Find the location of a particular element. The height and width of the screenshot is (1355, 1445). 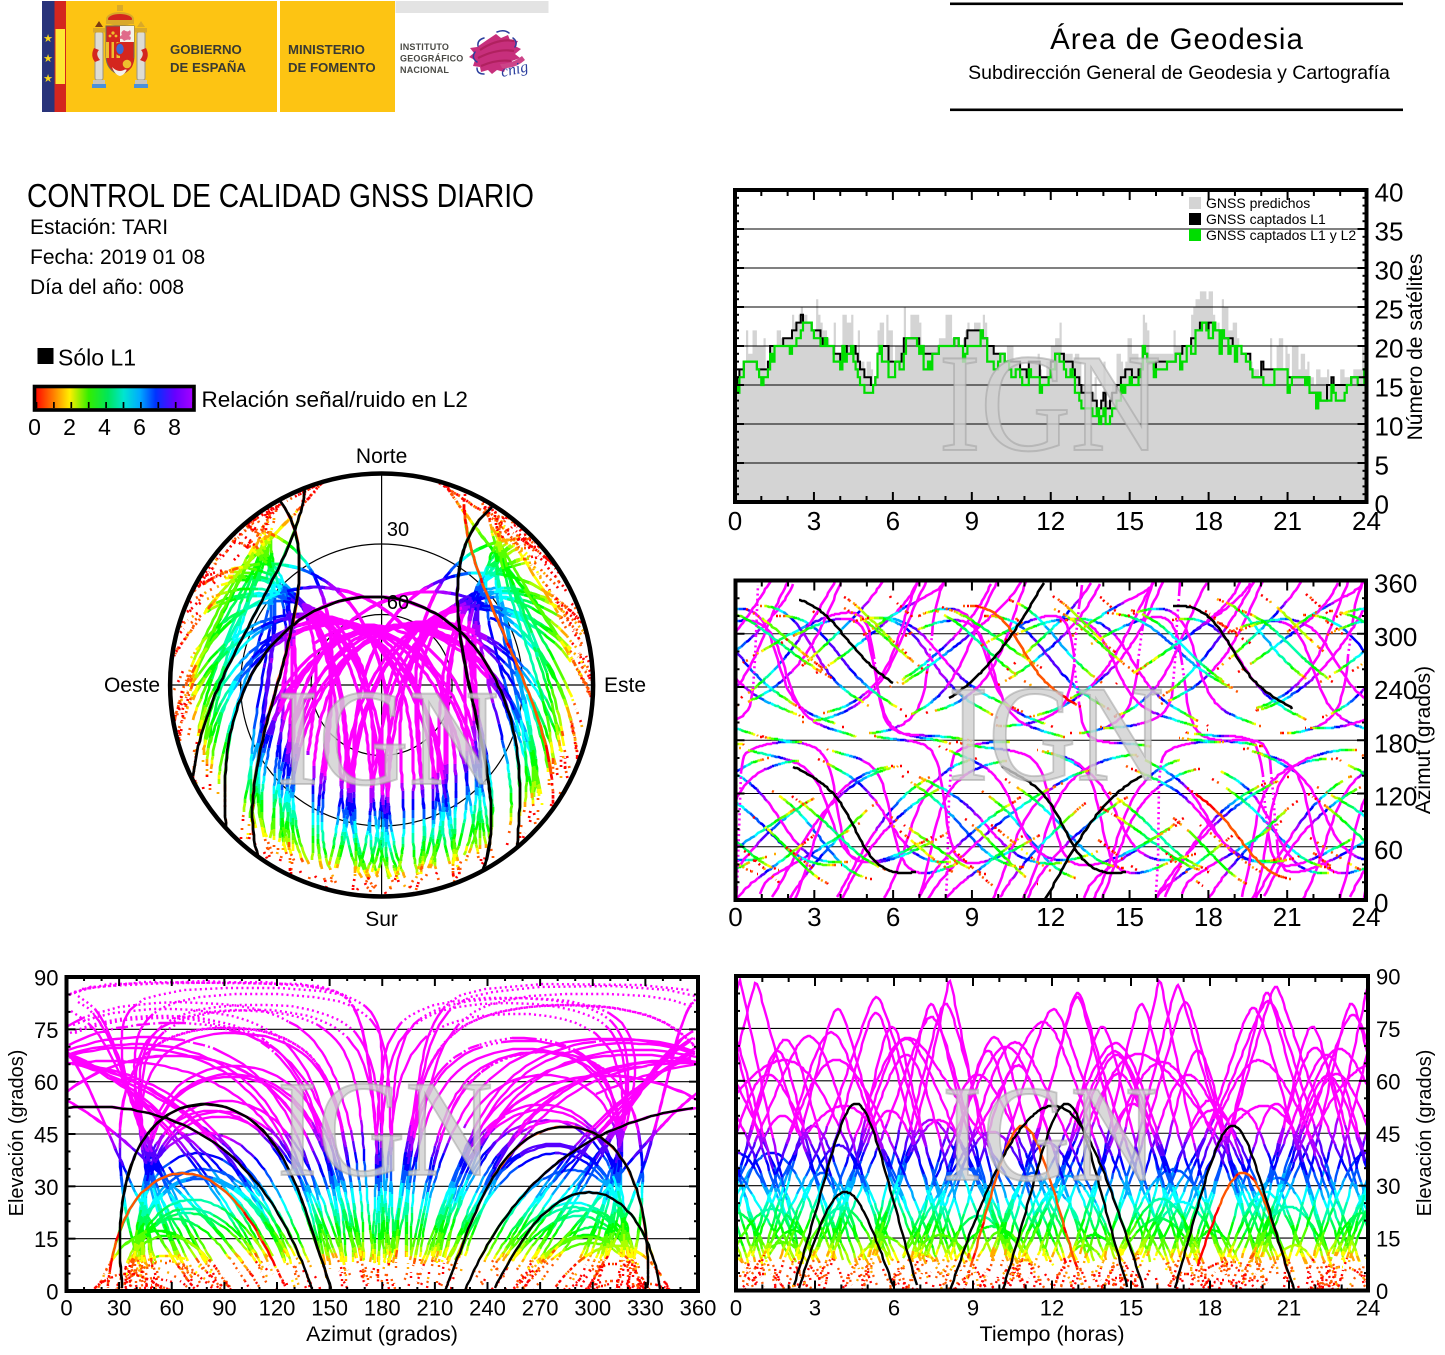

svg-text: 40 is located at coordinates (1389, 193).